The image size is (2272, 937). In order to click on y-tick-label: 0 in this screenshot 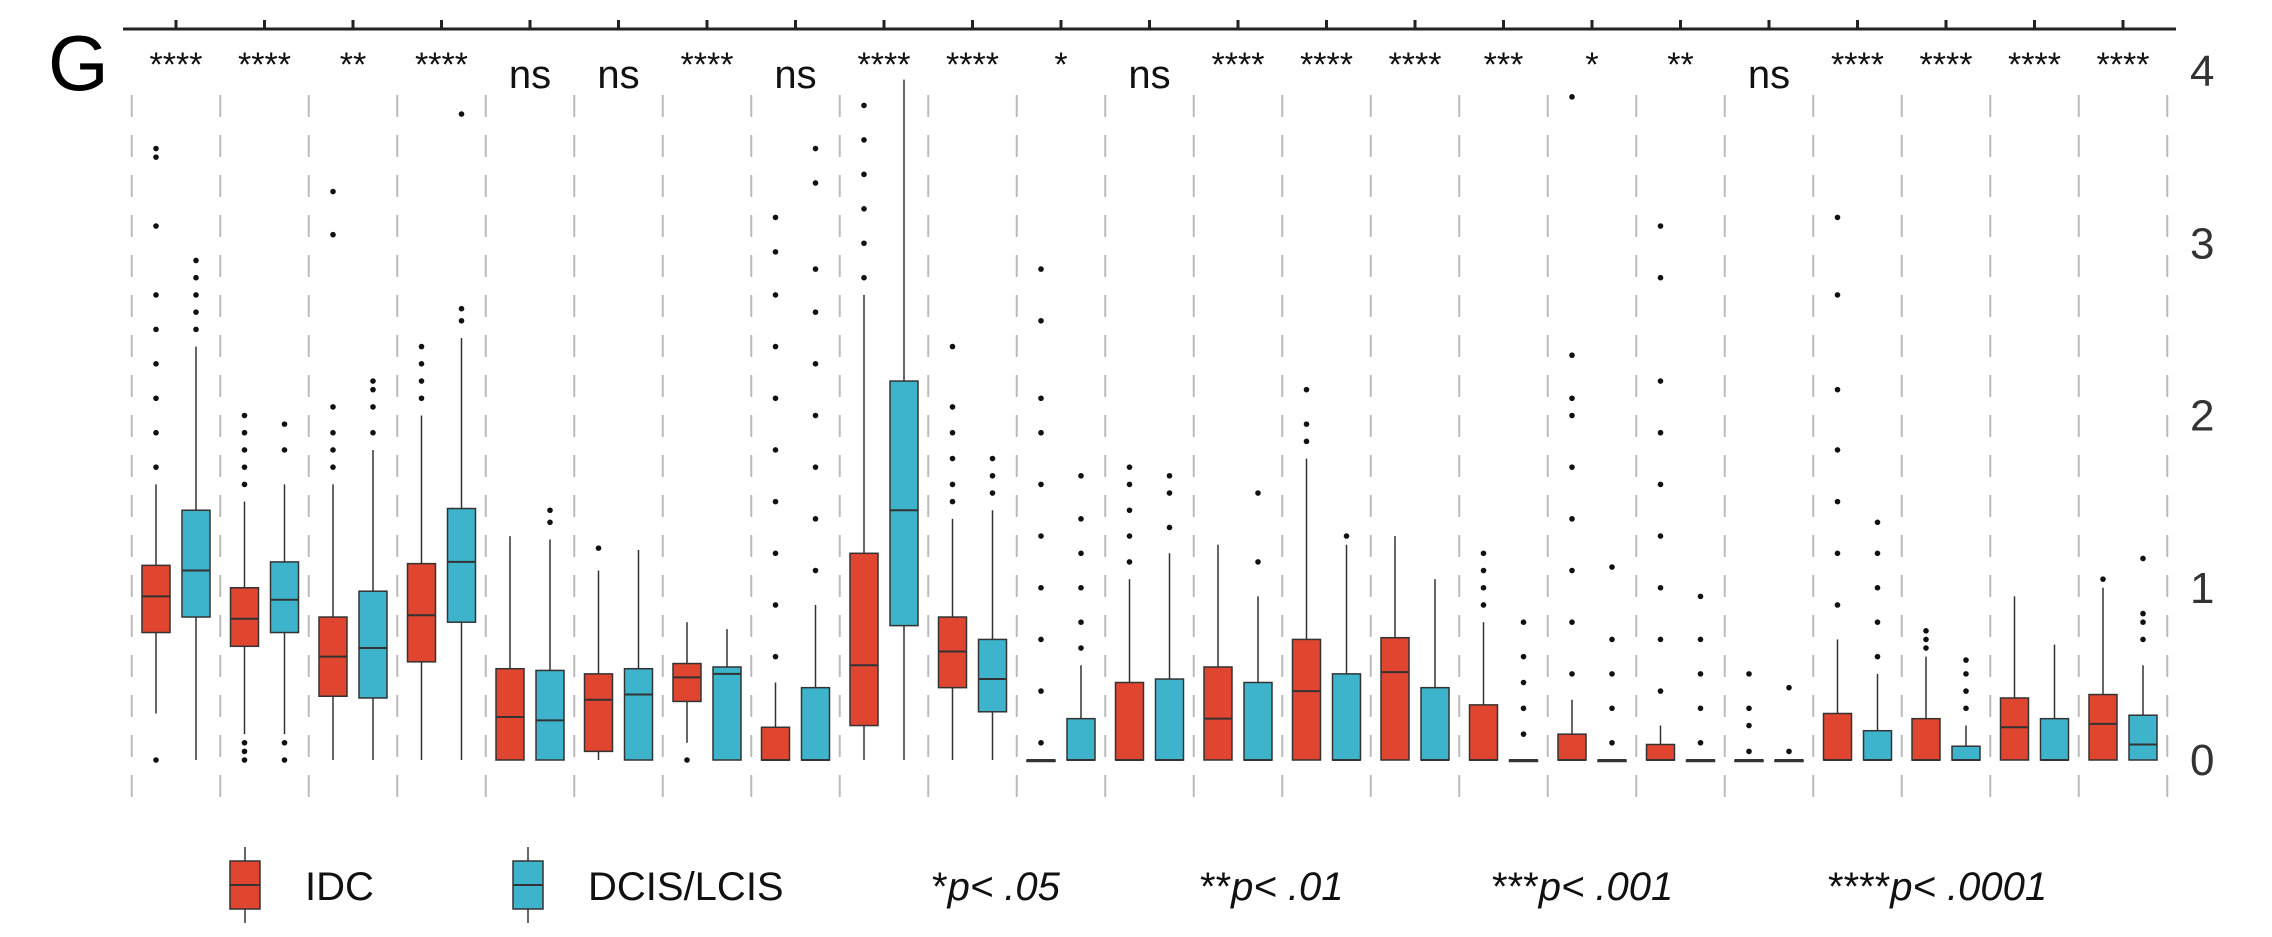, I will do `click(2202, 760)`.